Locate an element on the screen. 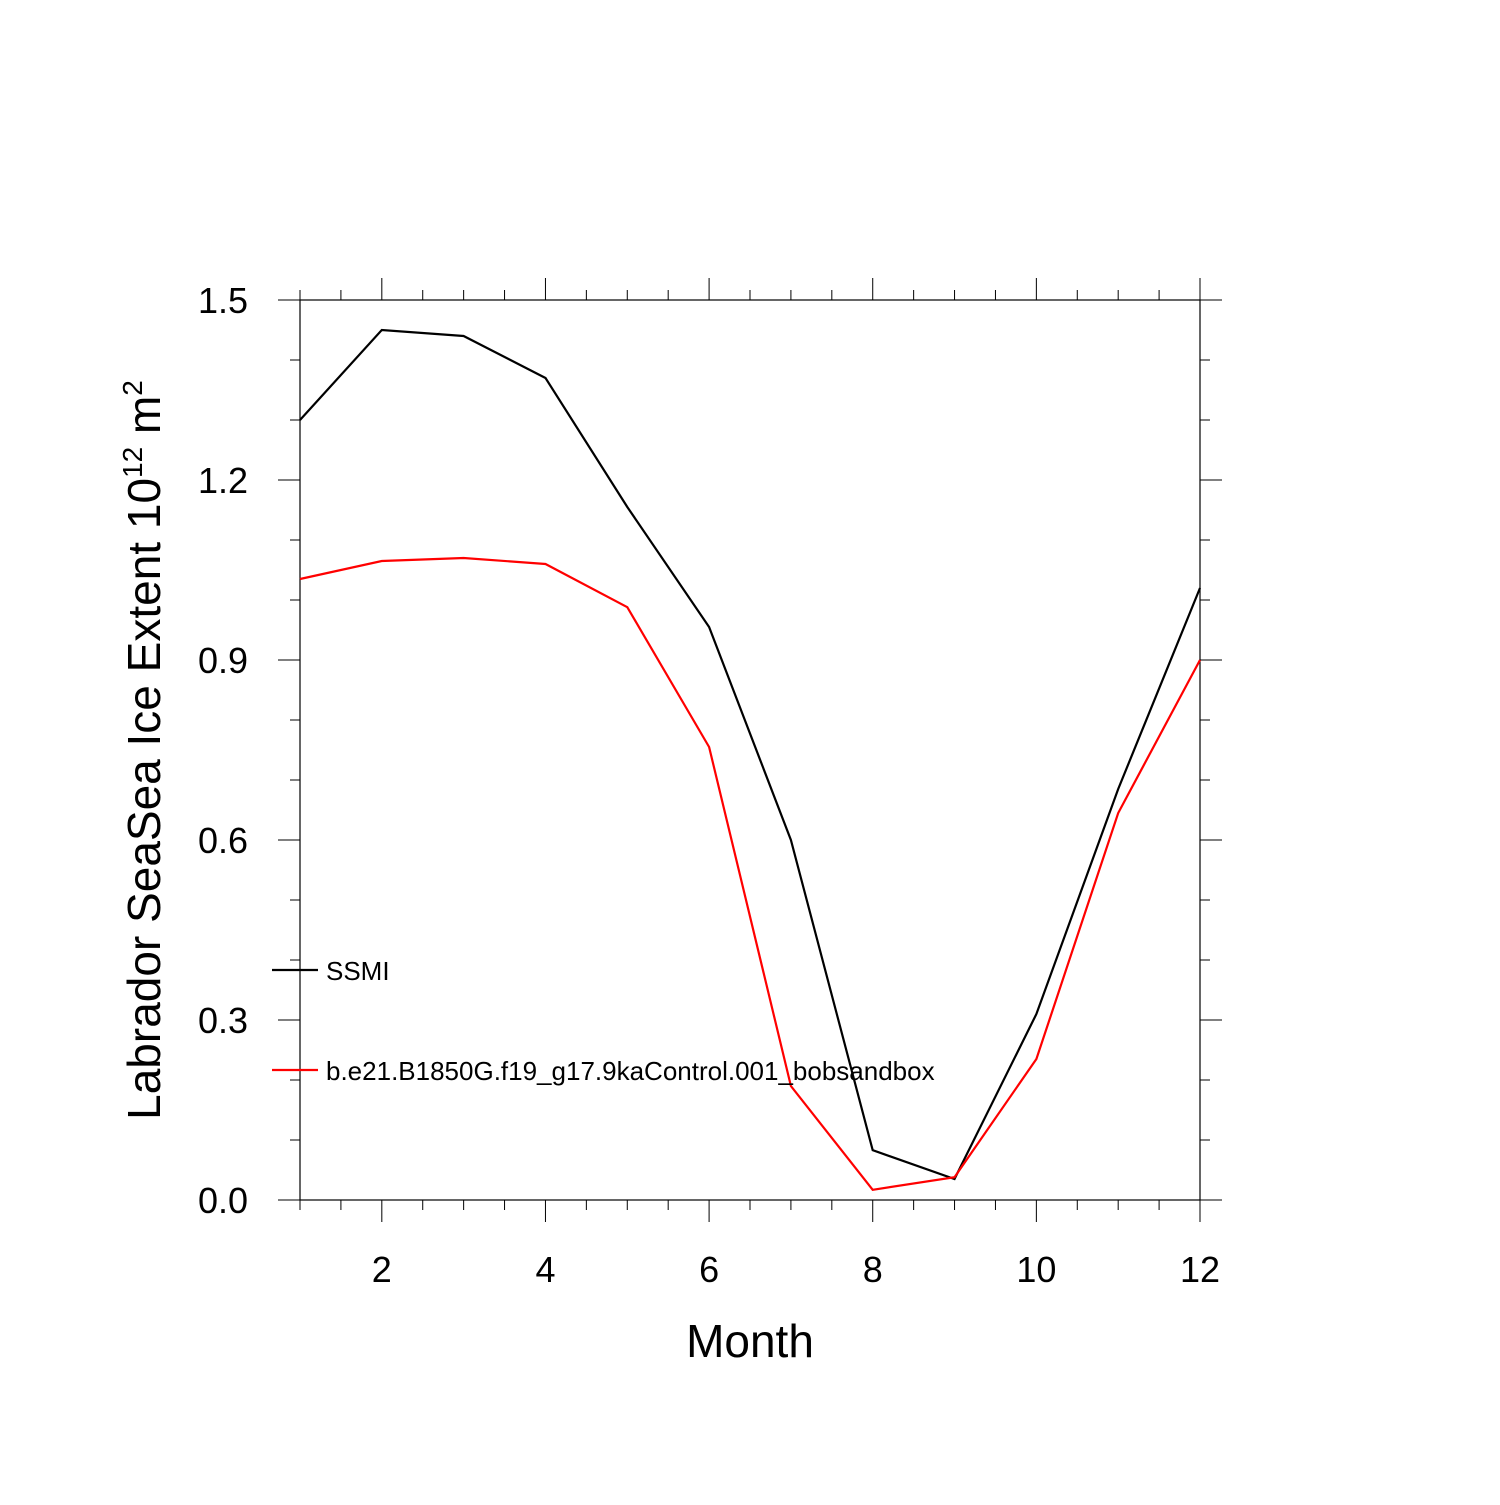 This screenshot has height=1505, width=1500. x-tick-label: 12 is located at coordinates (1200, 1269).